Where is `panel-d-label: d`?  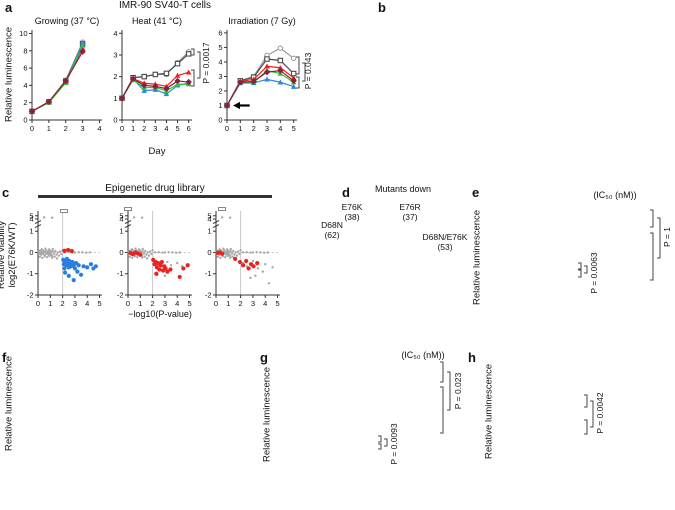
panel-d-label: d is located at coordinates (346, 192).